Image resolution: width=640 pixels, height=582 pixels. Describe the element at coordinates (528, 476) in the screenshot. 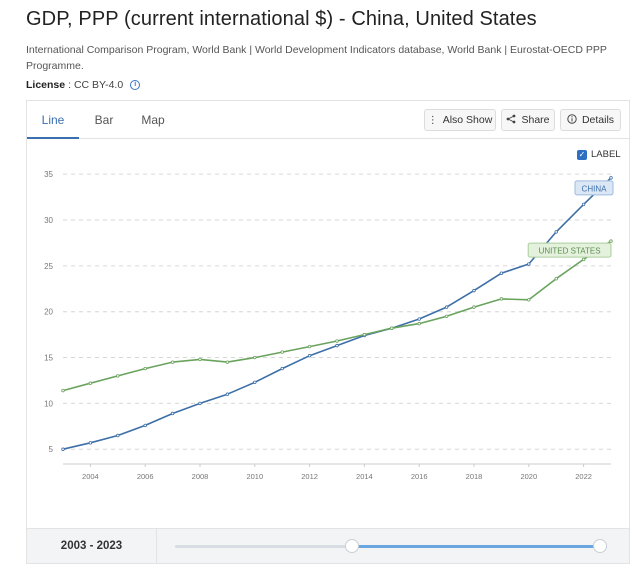

I see `x-tick-label: 2020` at that location.